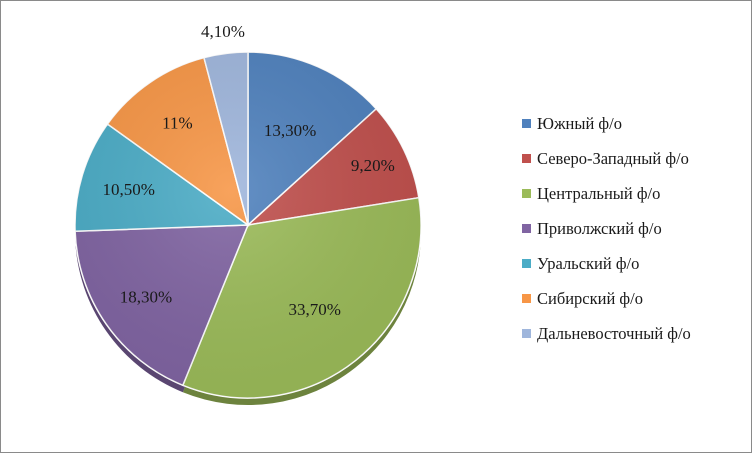 This screenshot has height=453, width=752. What do you see at coordinates (315, 309) in the screenshot?
I see `data-label-3: 33,70%` at bounding box center [315, 309].